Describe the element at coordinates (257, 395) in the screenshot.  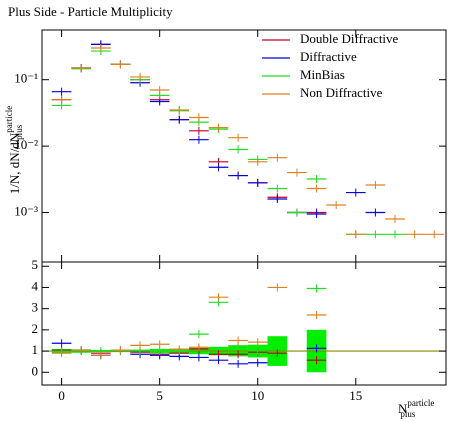
I see `x-tick-label: 10` at that location.